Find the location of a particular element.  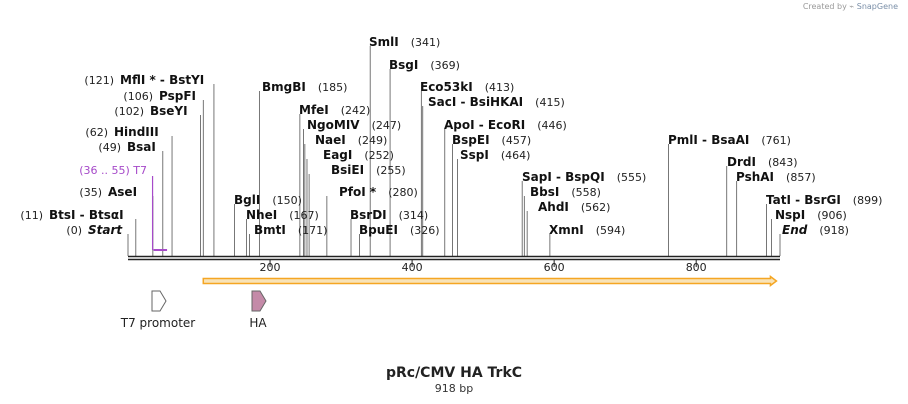

site-name-label: BmgBI is located at coordinates (284, 87).